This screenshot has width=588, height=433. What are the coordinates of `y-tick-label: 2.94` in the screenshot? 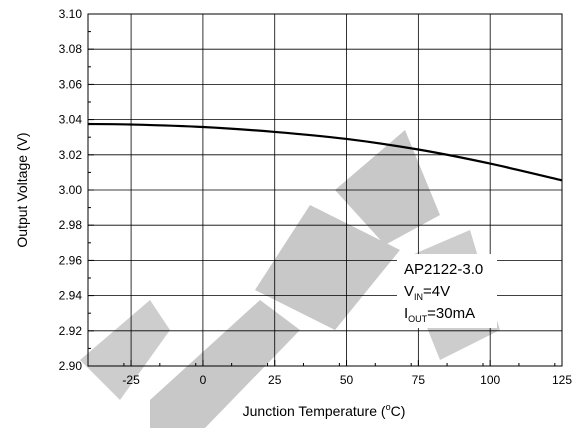 It's located at (71, 296).